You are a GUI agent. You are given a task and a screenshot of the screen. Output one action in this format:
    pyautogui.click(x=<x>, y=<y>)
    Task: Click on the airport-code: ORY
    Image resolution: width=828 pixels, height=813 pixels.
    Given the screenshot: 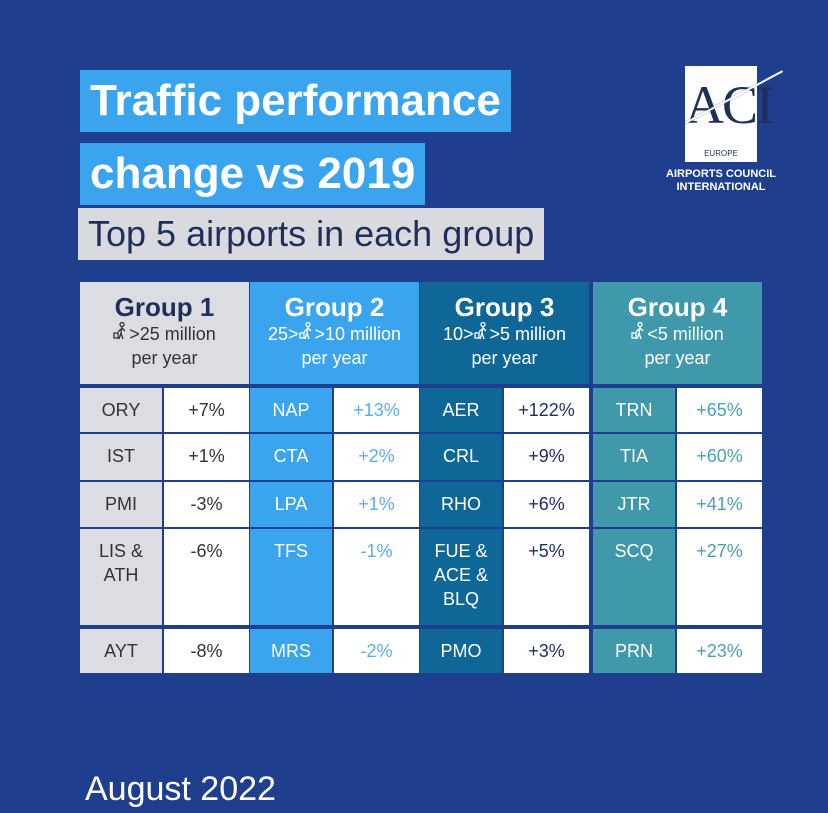 What is the action you would take?
    pyautogui.click(x=121, y=410)
    